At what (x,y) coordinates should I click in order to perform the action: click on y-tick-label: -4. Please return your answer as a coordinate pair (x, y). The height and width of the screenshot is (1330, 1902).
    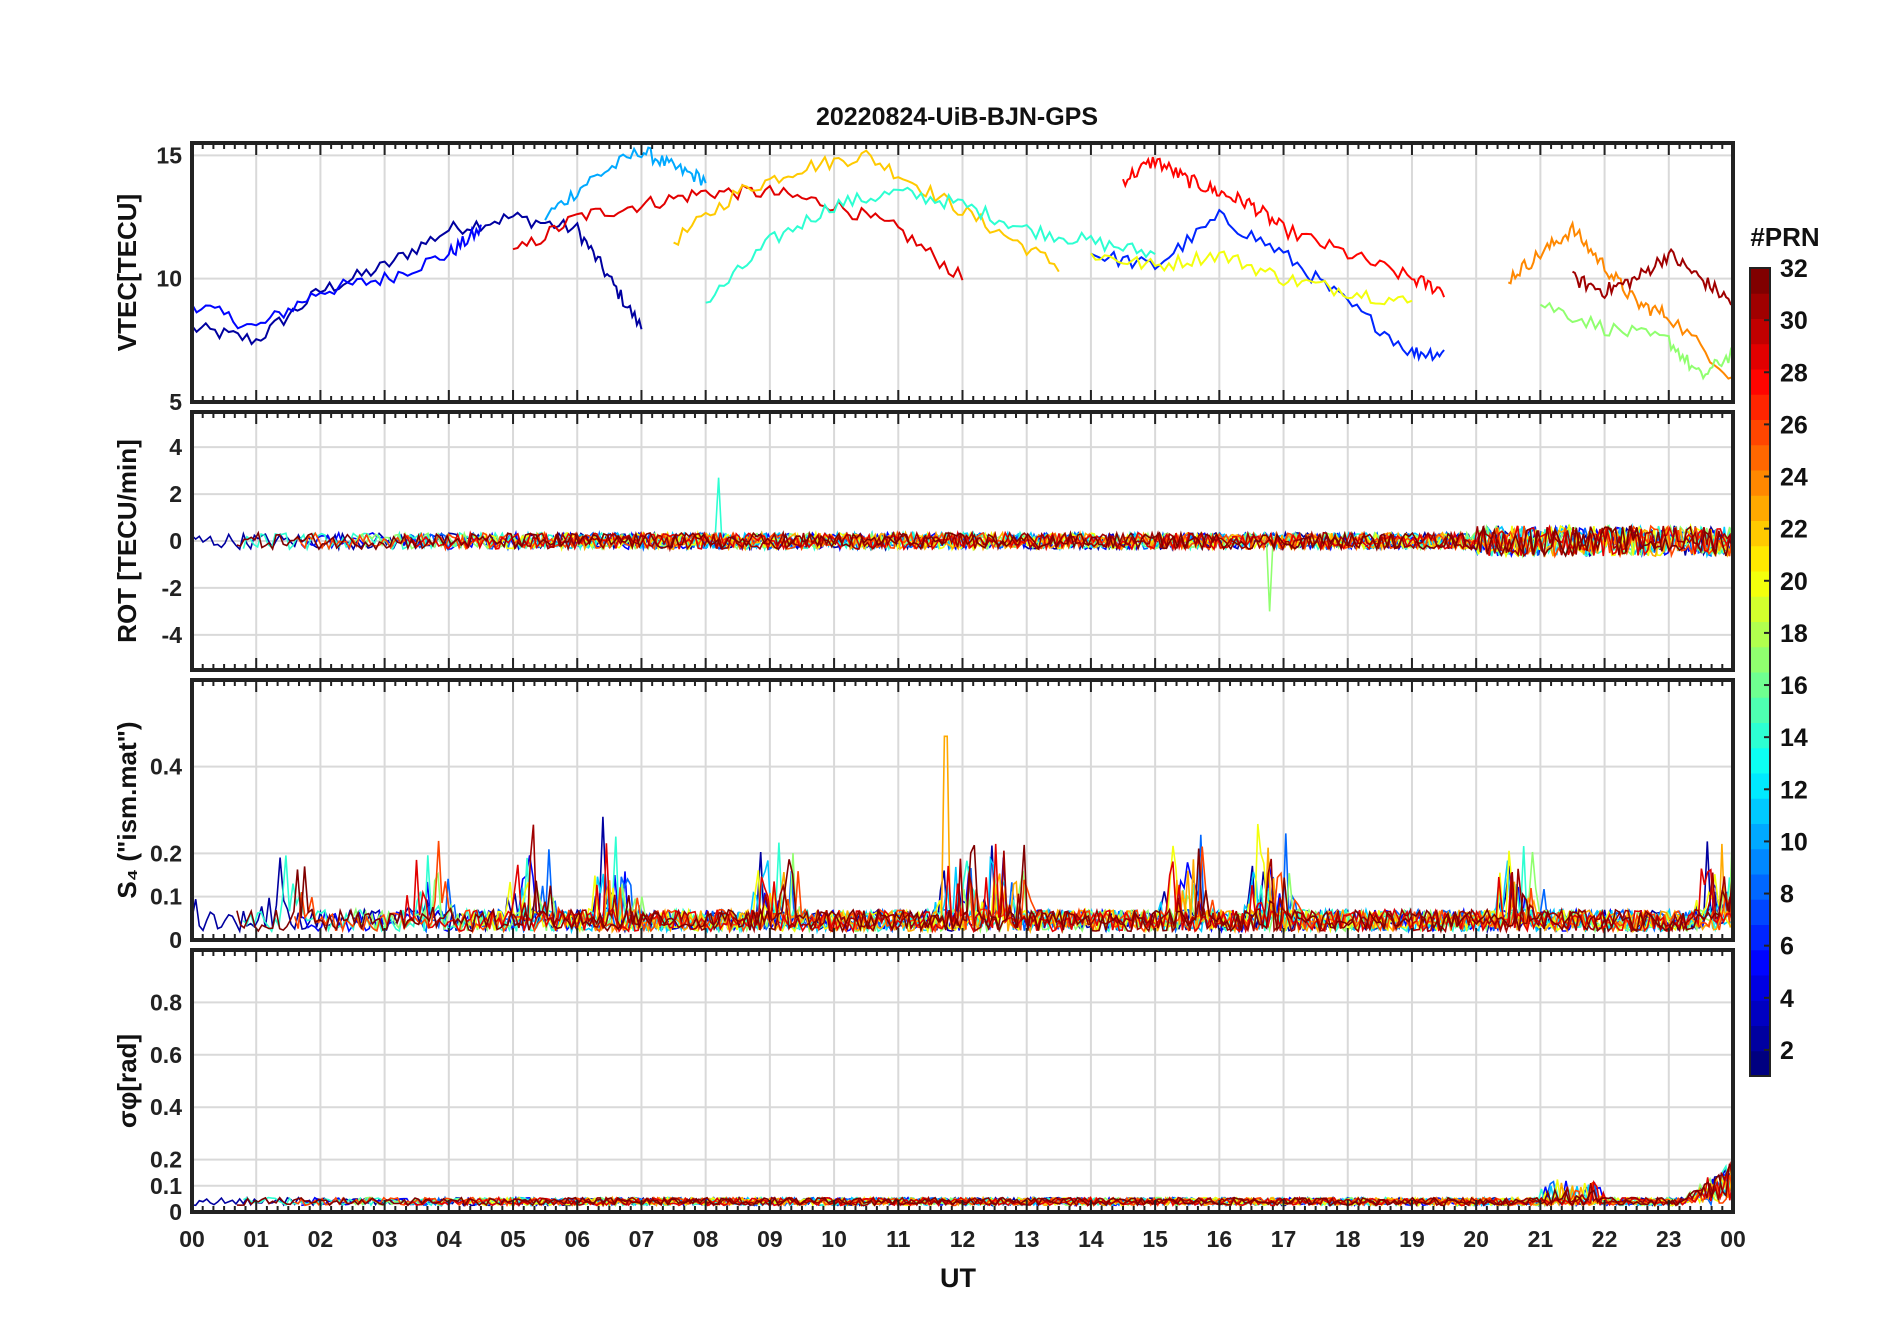
    Looking at the image, I should click on (172, 635).